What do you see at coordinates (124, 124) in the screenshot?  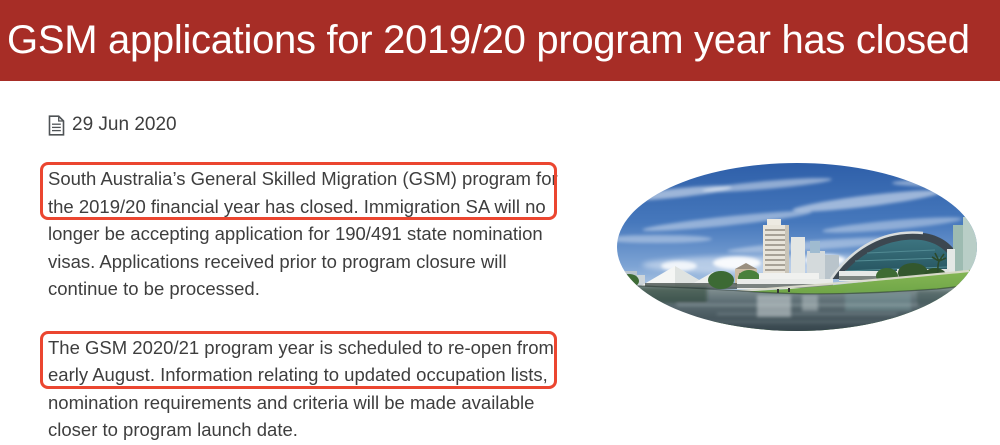 I see `publish-date: 29 Jun 2020` at bounding box center [124, 124].